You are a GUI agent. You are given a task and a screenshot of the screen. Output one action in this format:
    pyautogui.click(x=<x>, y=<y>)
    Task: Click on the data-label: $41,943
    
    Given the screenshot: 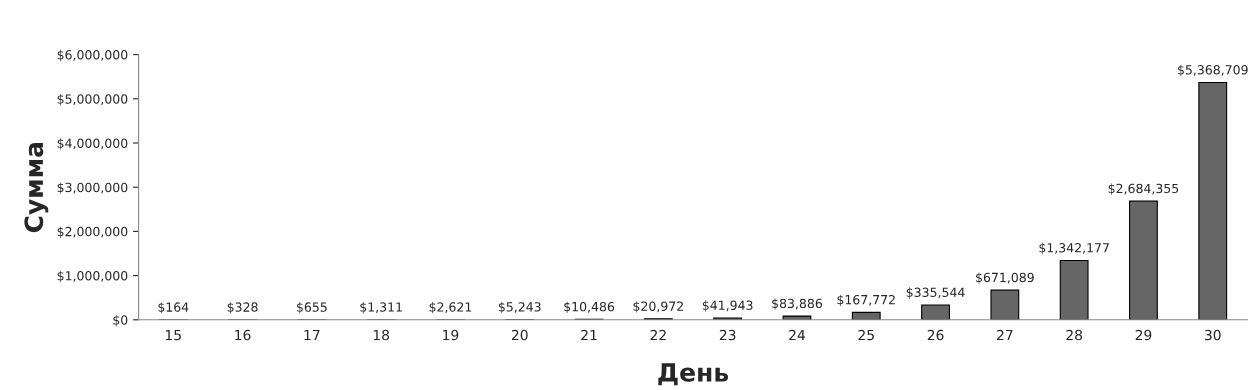 What is the action you would take?
    pyautogui.click(x=727, y=306)
    